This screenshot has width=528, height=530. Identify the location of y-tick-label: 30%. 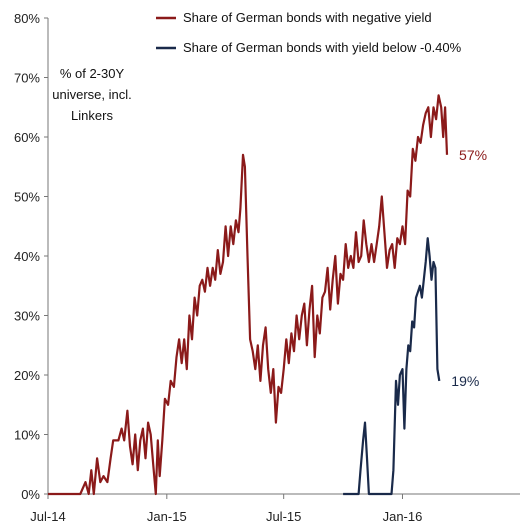
(27, 316).